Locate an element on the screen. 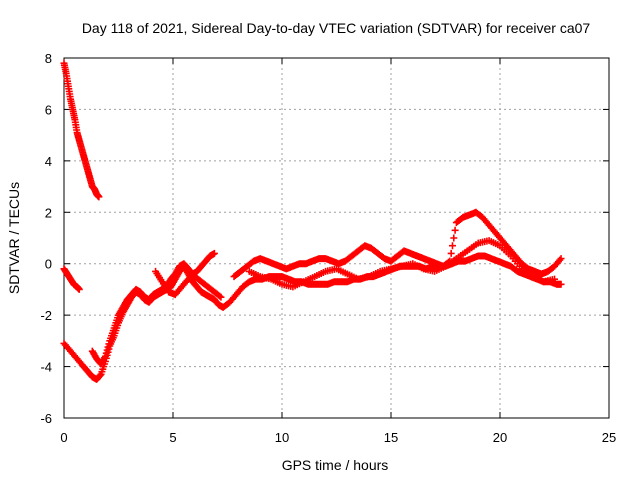  y-tick-label: -6 is located at coordinates (46, 418).